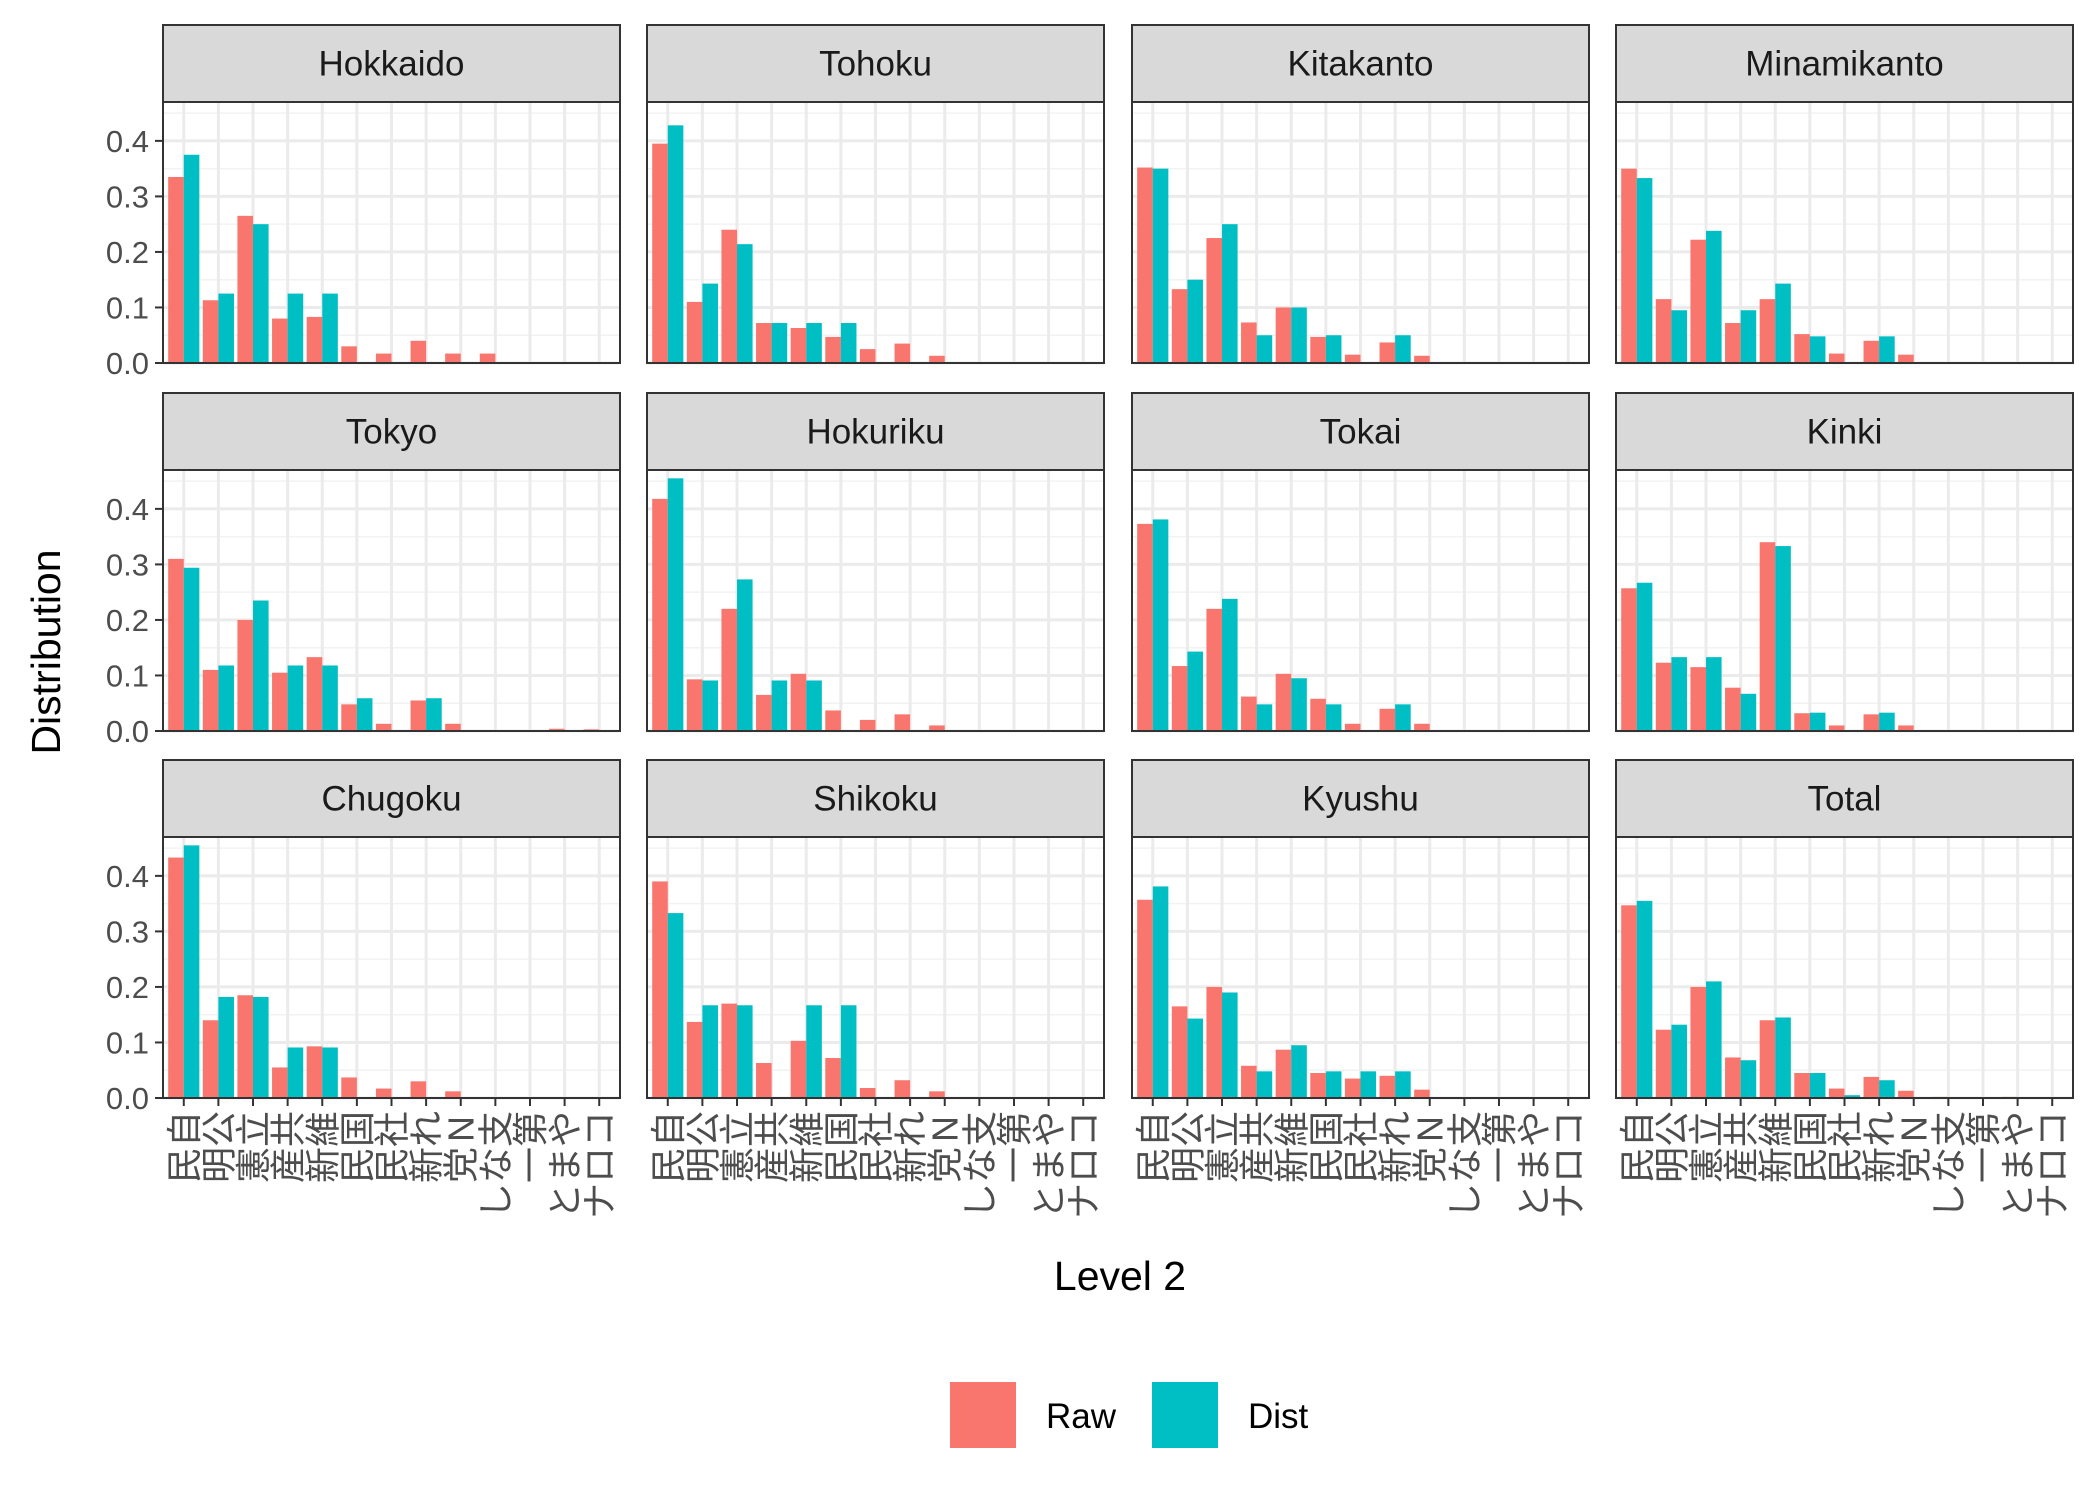 This screenshot has height=1500, width=2100. I want to click on x-tick-label: 第一, so click(530, 1147).